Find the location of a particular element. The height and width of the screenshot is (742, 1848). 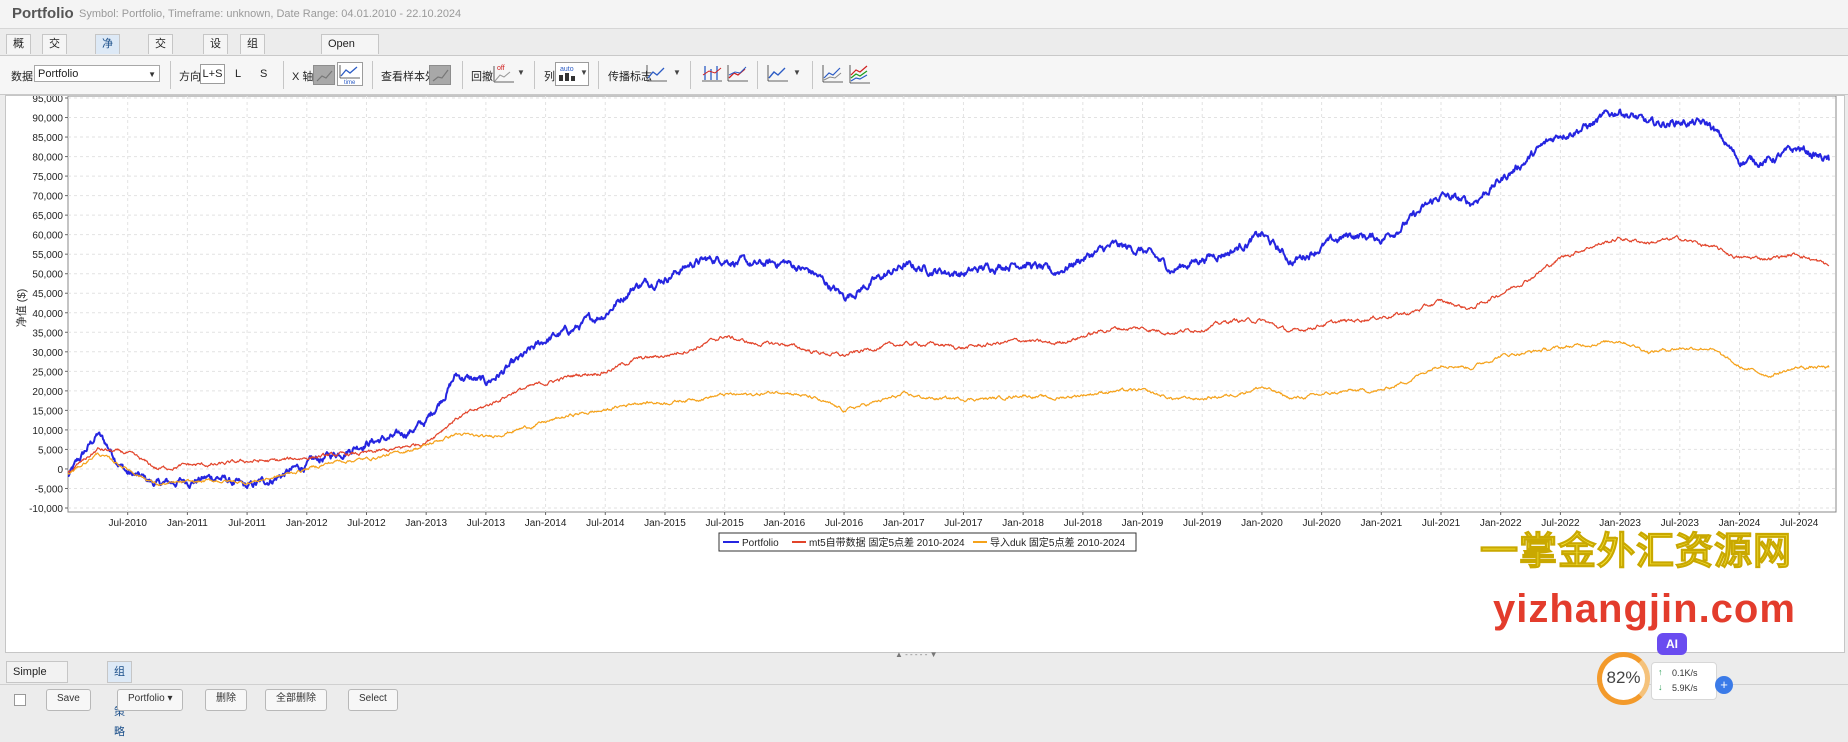

legend-label-mt5: mt5自带数据 固定5点差 2010-2024 is located at coordinates (887, 542).